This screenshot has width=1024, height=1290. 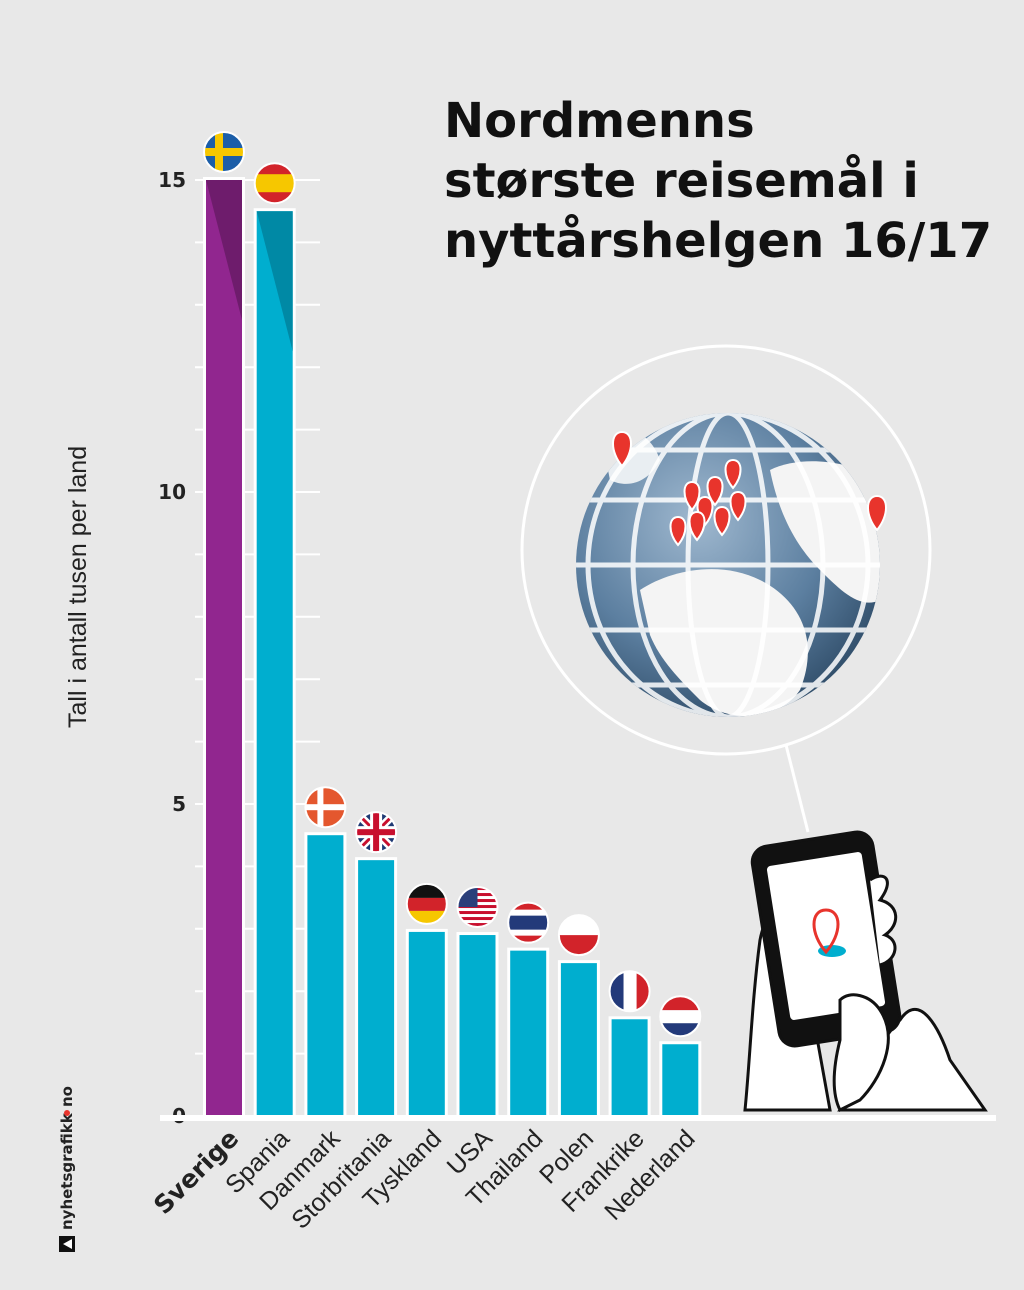 I want to click on bar-thailand, so click(x=528, y=1033).